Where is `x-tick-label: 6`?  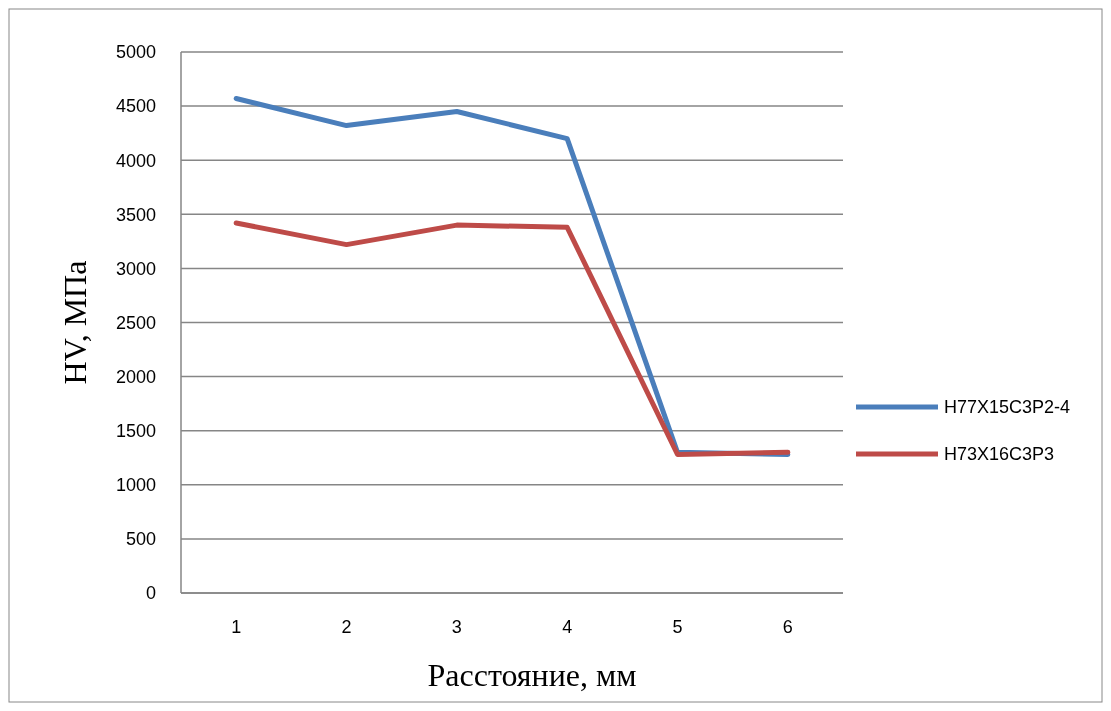 x-tick-label: 6 is located at coordinates (787, 627).